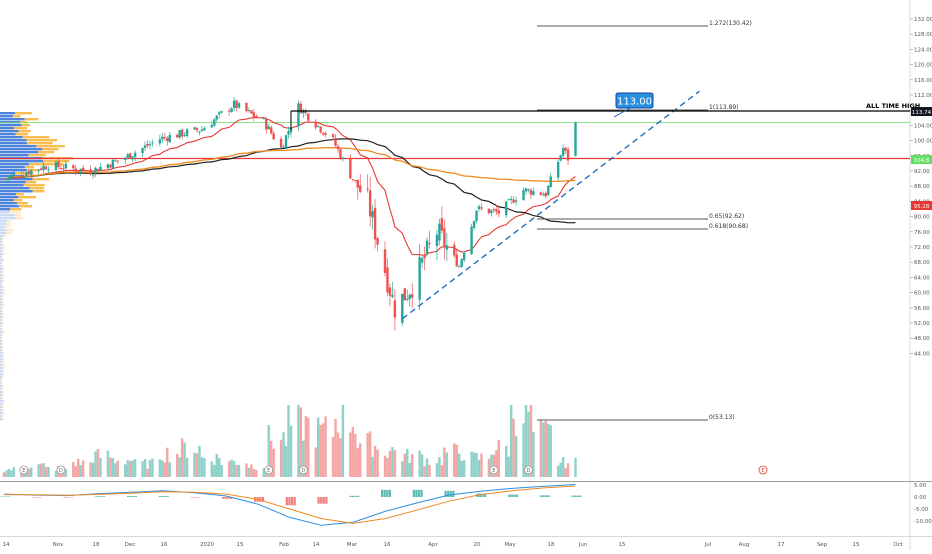 The image size is (932, 554). What do you see at coordinates (289, 165) in the screenshot?
I see `sma200-line` at bounding box center [289, 165].